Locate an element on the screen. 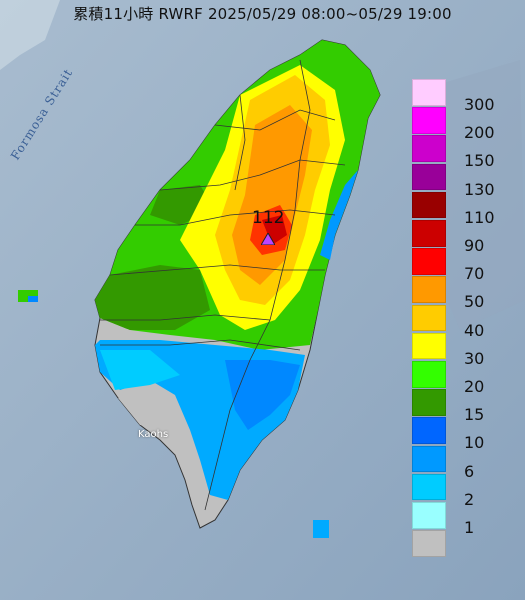 The width and height of the screenshot is (525, 600). legend-label: 20 is located at coordinates (474, 386).